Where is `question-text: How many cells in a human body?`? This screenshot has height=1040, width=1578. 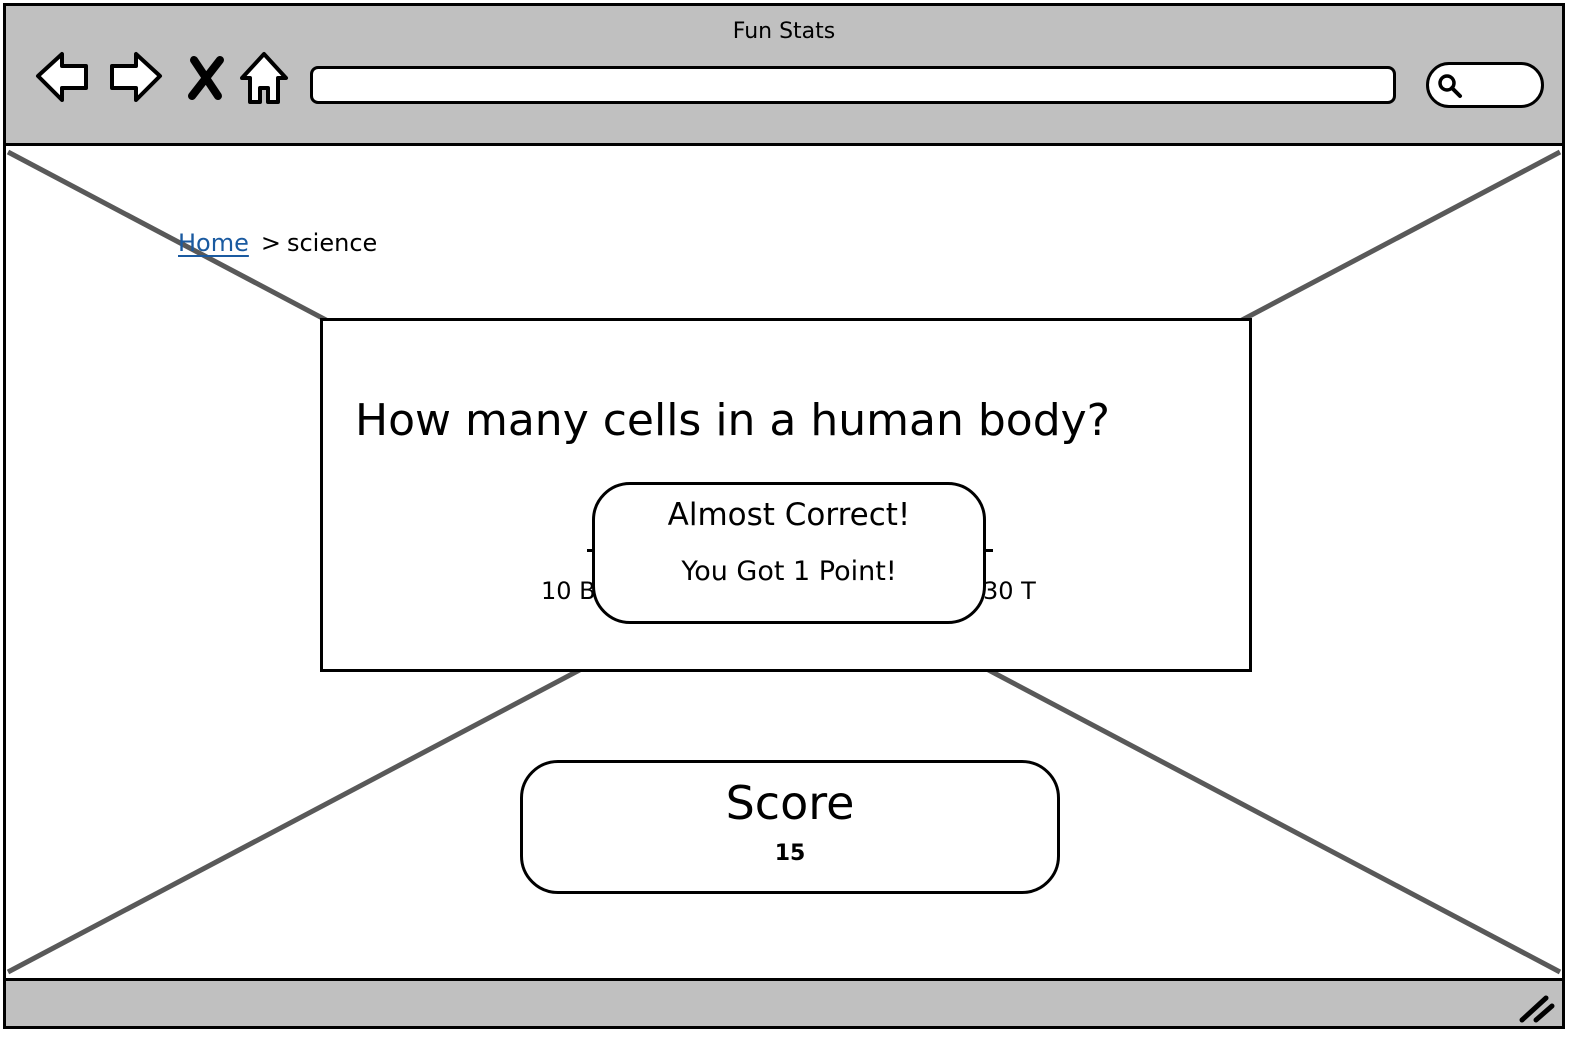 question-text: How many cells in a human body? is located at coordinates (733, 420).